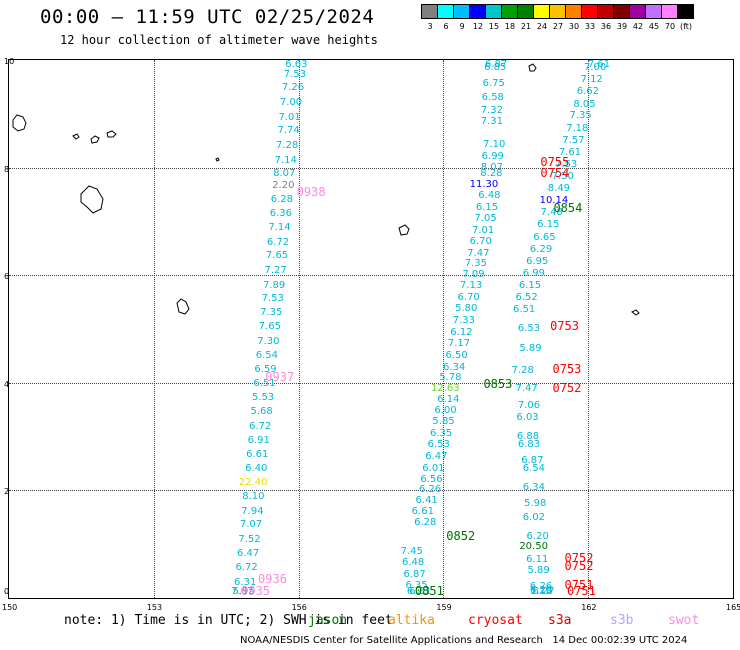 This screenshot has height=650, width=740. What do you see at coordinates (606, 26) in the screenshot?
I see `legend-label: 36` at bounding box center [606, 26].